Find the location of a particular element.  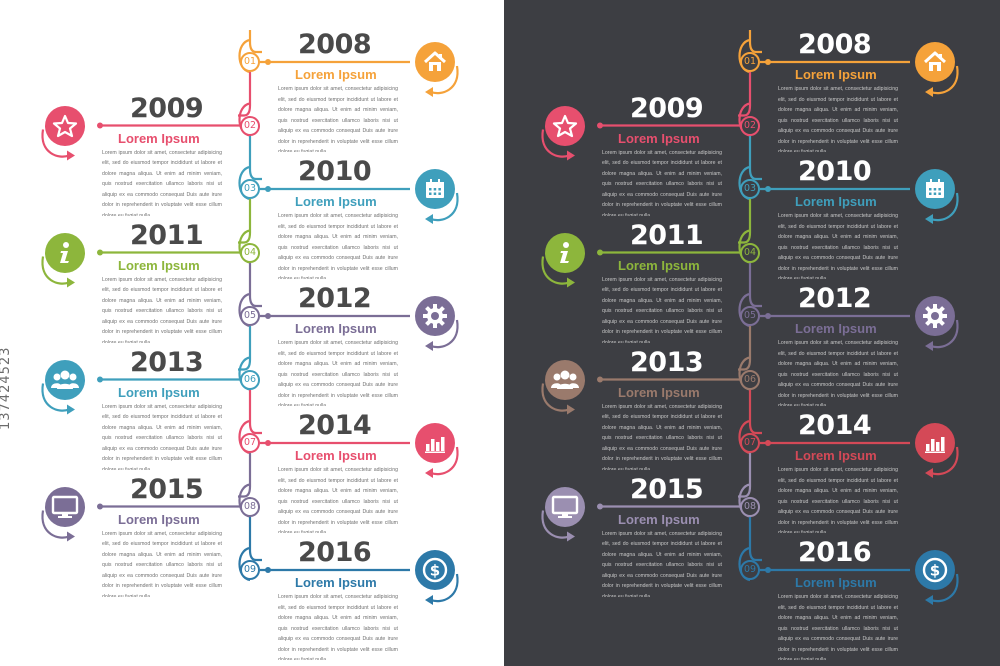

year-label: 2012 is located at coordinates (835, 298).